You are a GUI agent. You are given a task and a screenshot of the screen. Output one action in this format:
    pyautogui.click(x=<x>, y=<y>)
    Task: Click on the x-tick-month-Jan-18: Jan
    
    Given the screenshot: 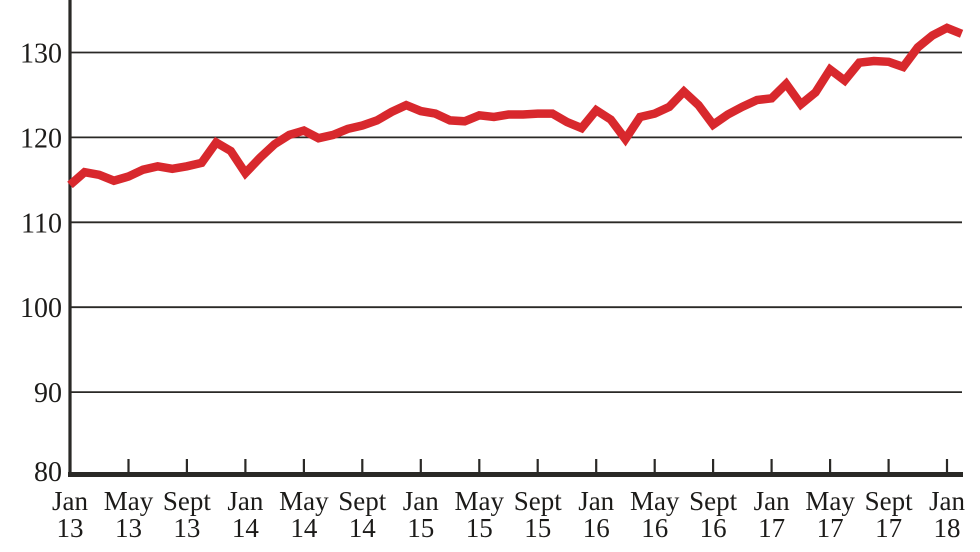 What is the action you would take?
    pyautogui.click(x=947, y=501)
    